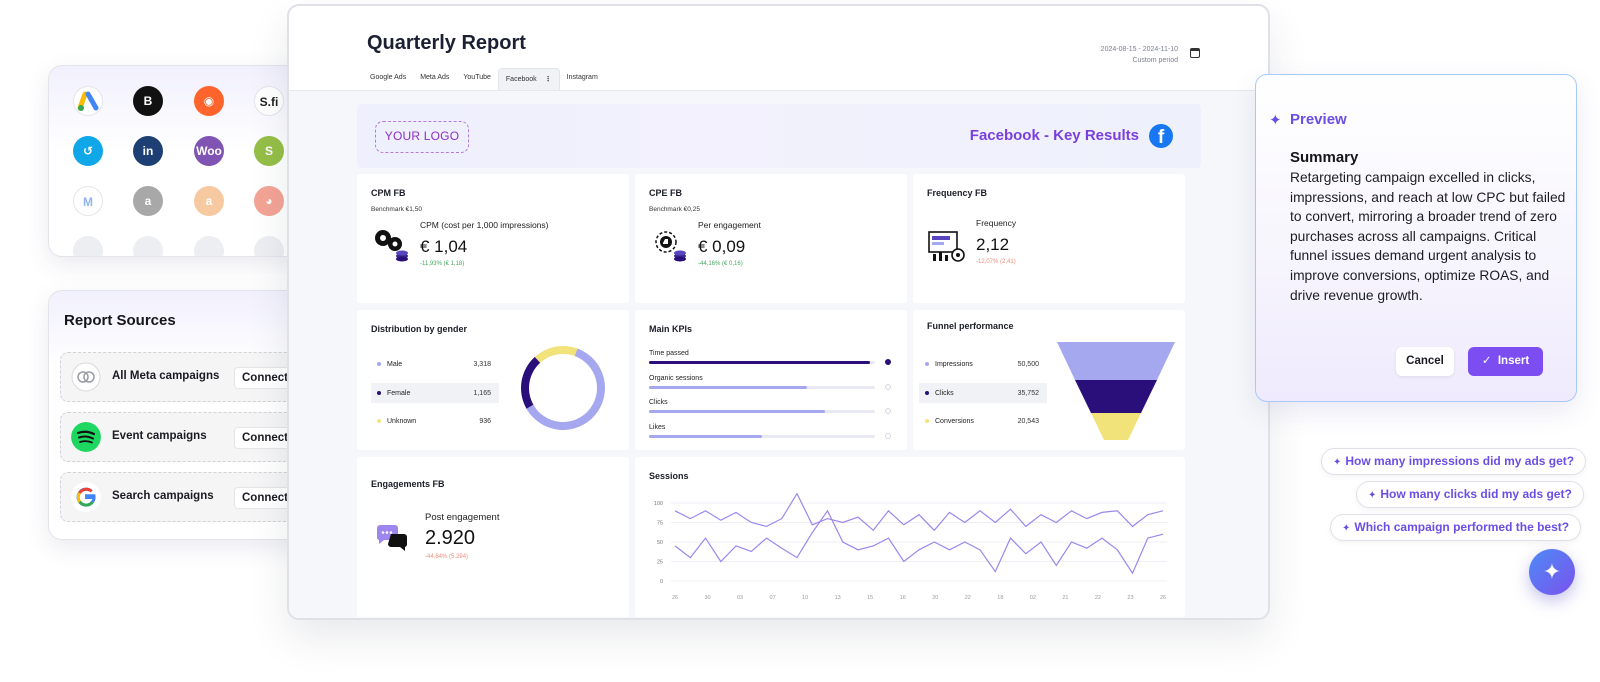 The image size is (1600, 682). What do you see at coordinates (548, 79) in the screenshot?
I see `tab-menu-icon: ⋮` at bounding box center [548, 79].